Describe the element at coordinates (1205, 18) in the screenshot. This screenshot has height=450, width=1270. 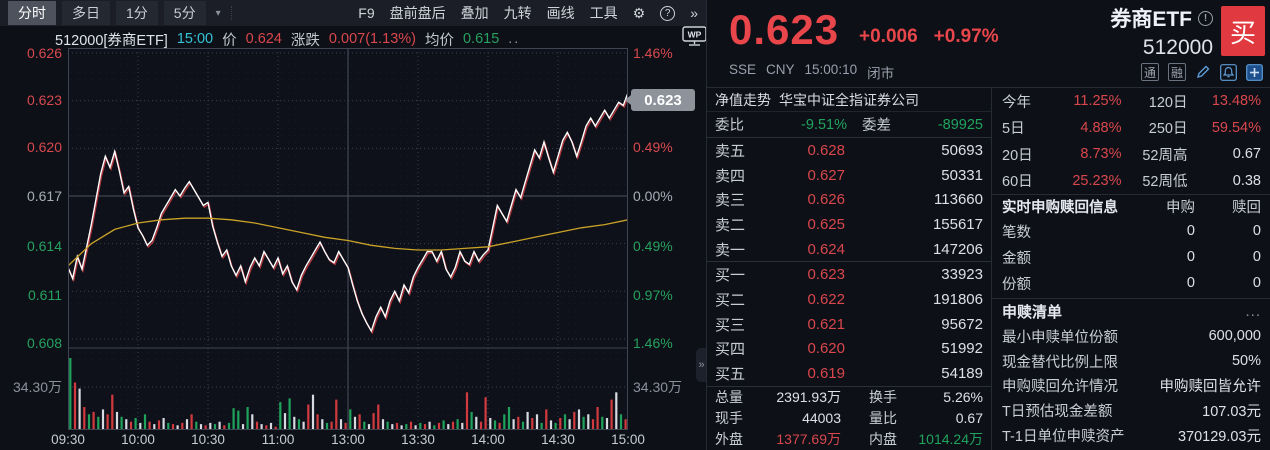
I see `info-icon: !` at that location.